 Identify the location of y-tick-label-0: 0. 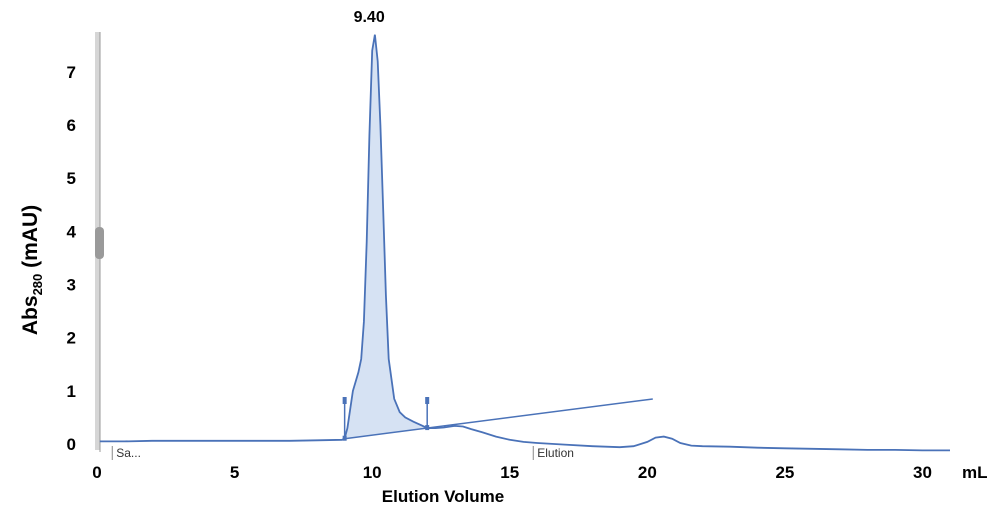
(71, 444).